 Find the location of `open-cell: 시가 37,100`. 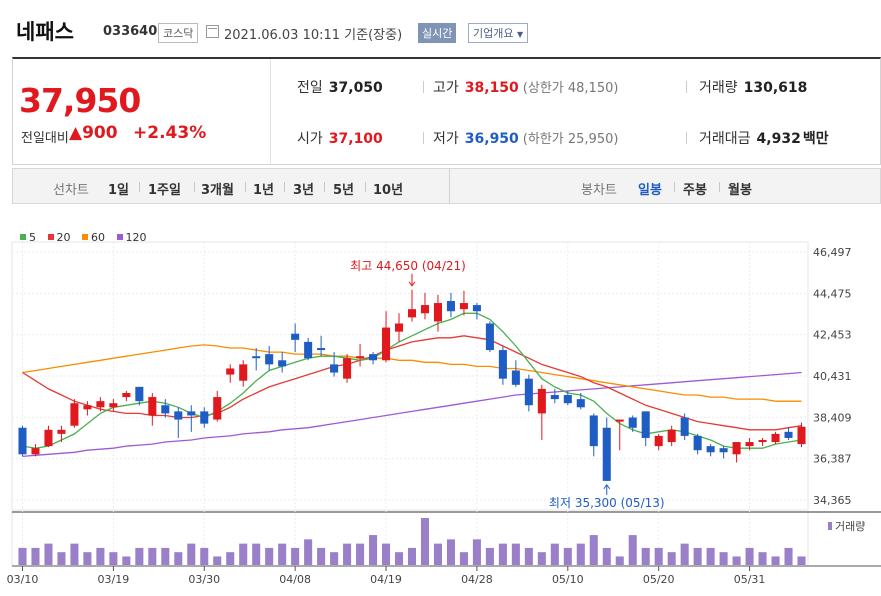

open-cell: 시가 37,100 is located at coordinates (340, 138).